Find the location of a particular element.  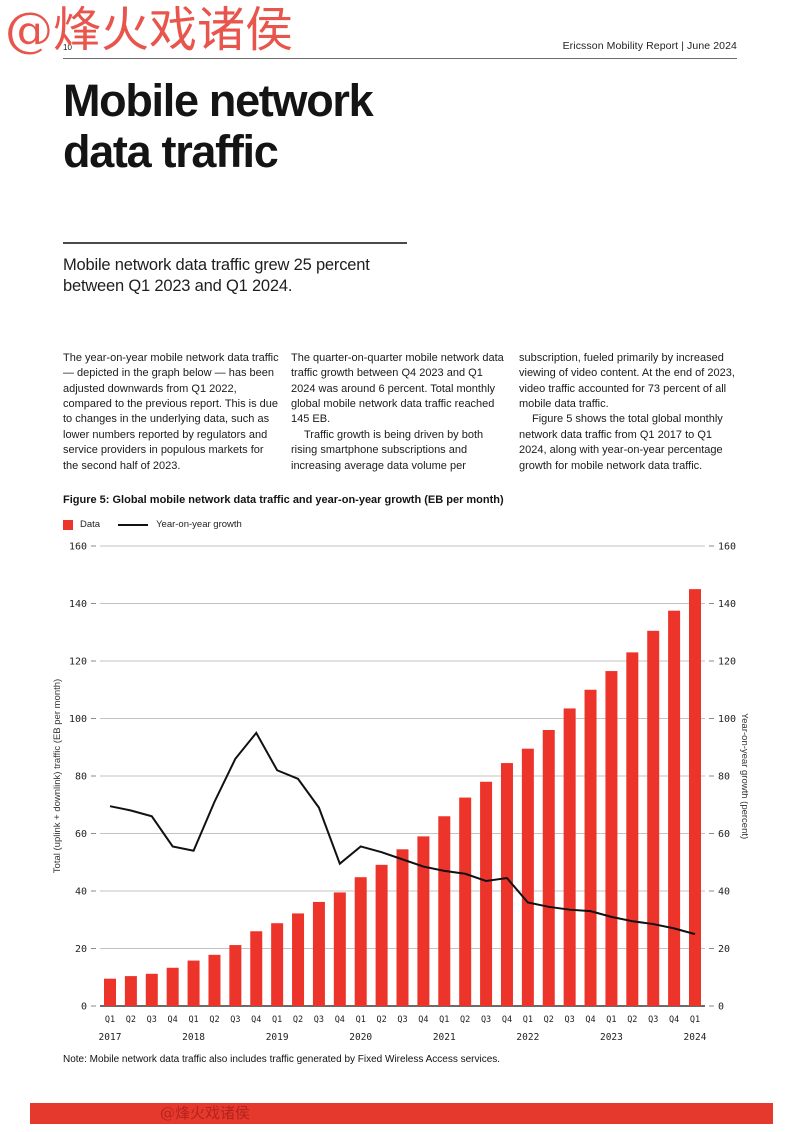

page-header: 10 Ericsson Mobility Report | June 2024 is located at coordinates (400, 49).